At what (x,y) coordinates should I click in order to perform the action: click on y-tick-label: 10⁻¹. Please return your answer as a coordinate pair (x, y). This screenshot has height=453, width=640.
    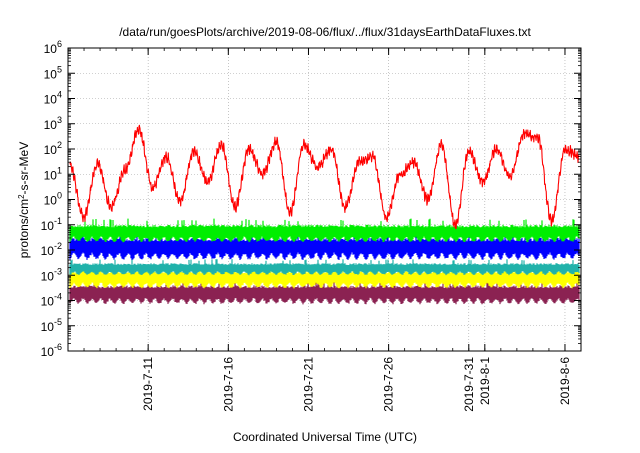
    Looking at the image, I should click on (51, 224).